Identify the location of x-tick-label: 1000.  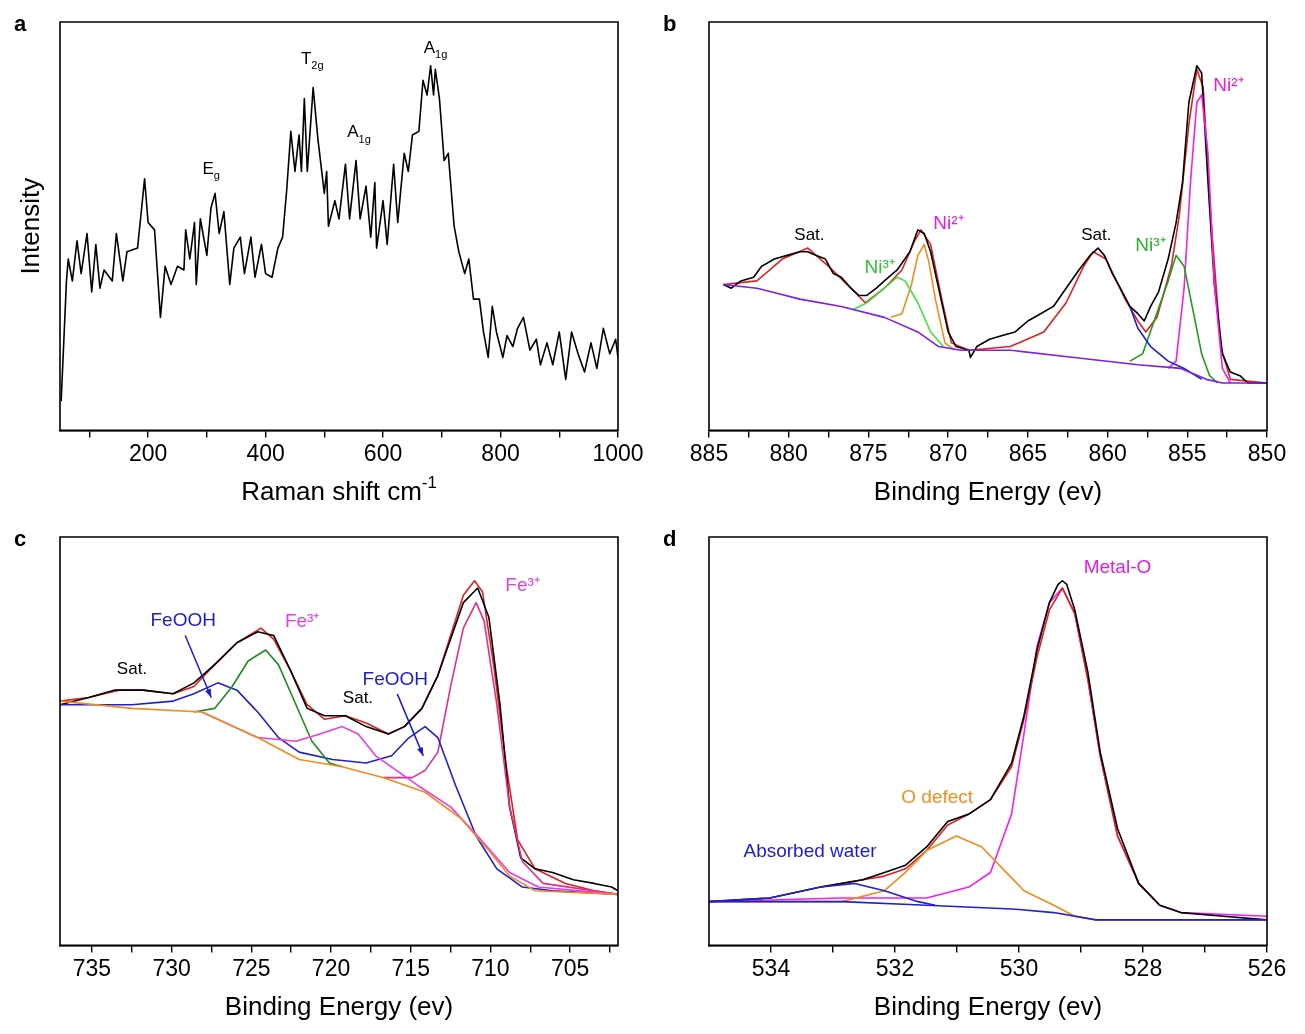
(618, 452).